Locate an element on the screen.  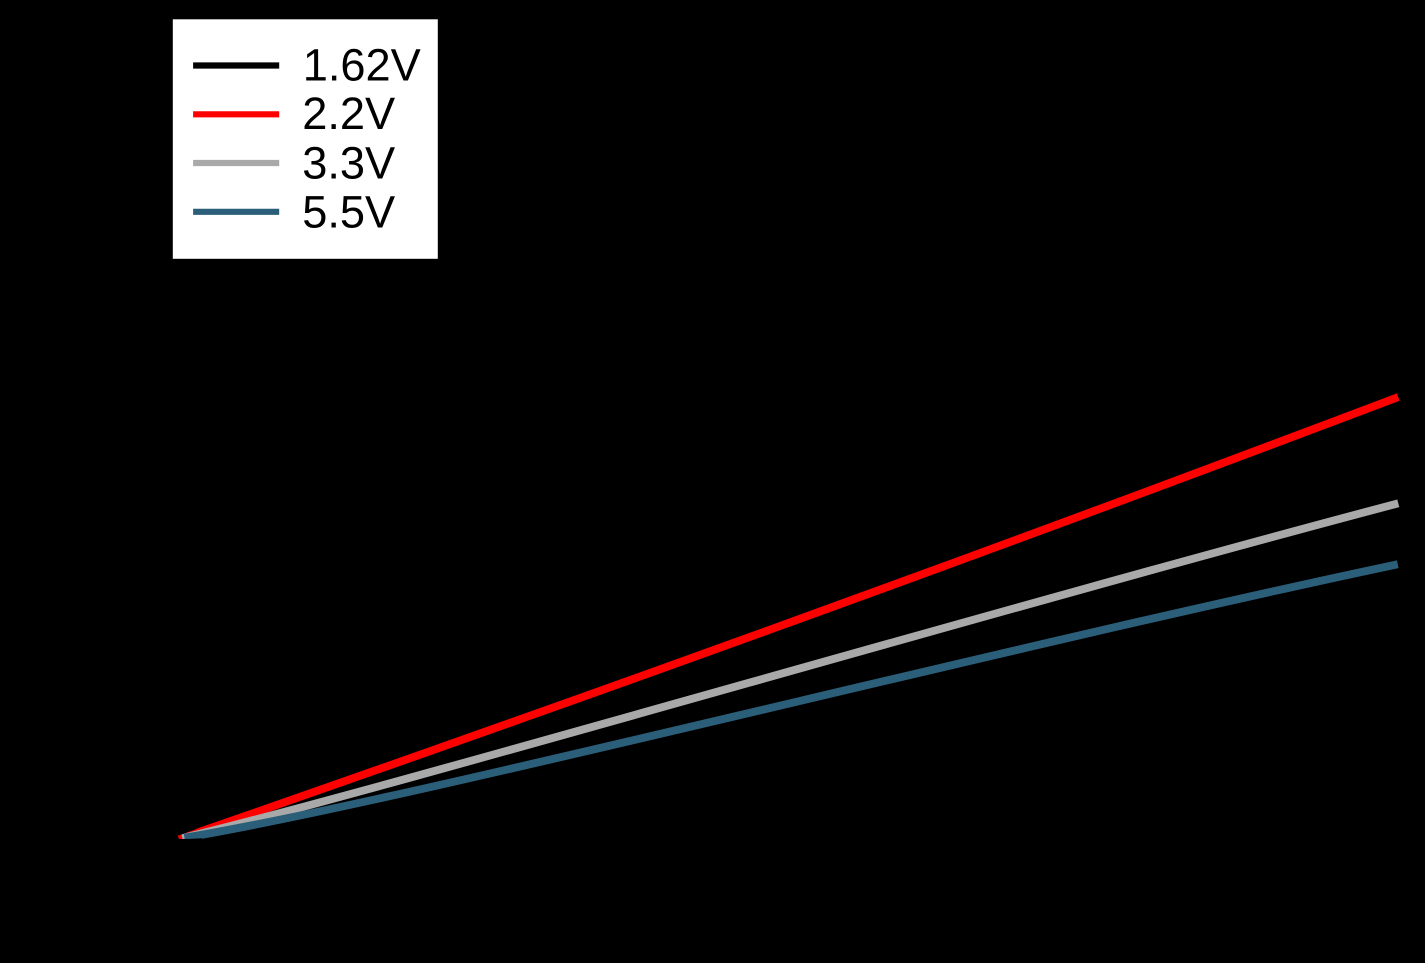
svg-text: 5.5V is located at coordinates (348, 212).